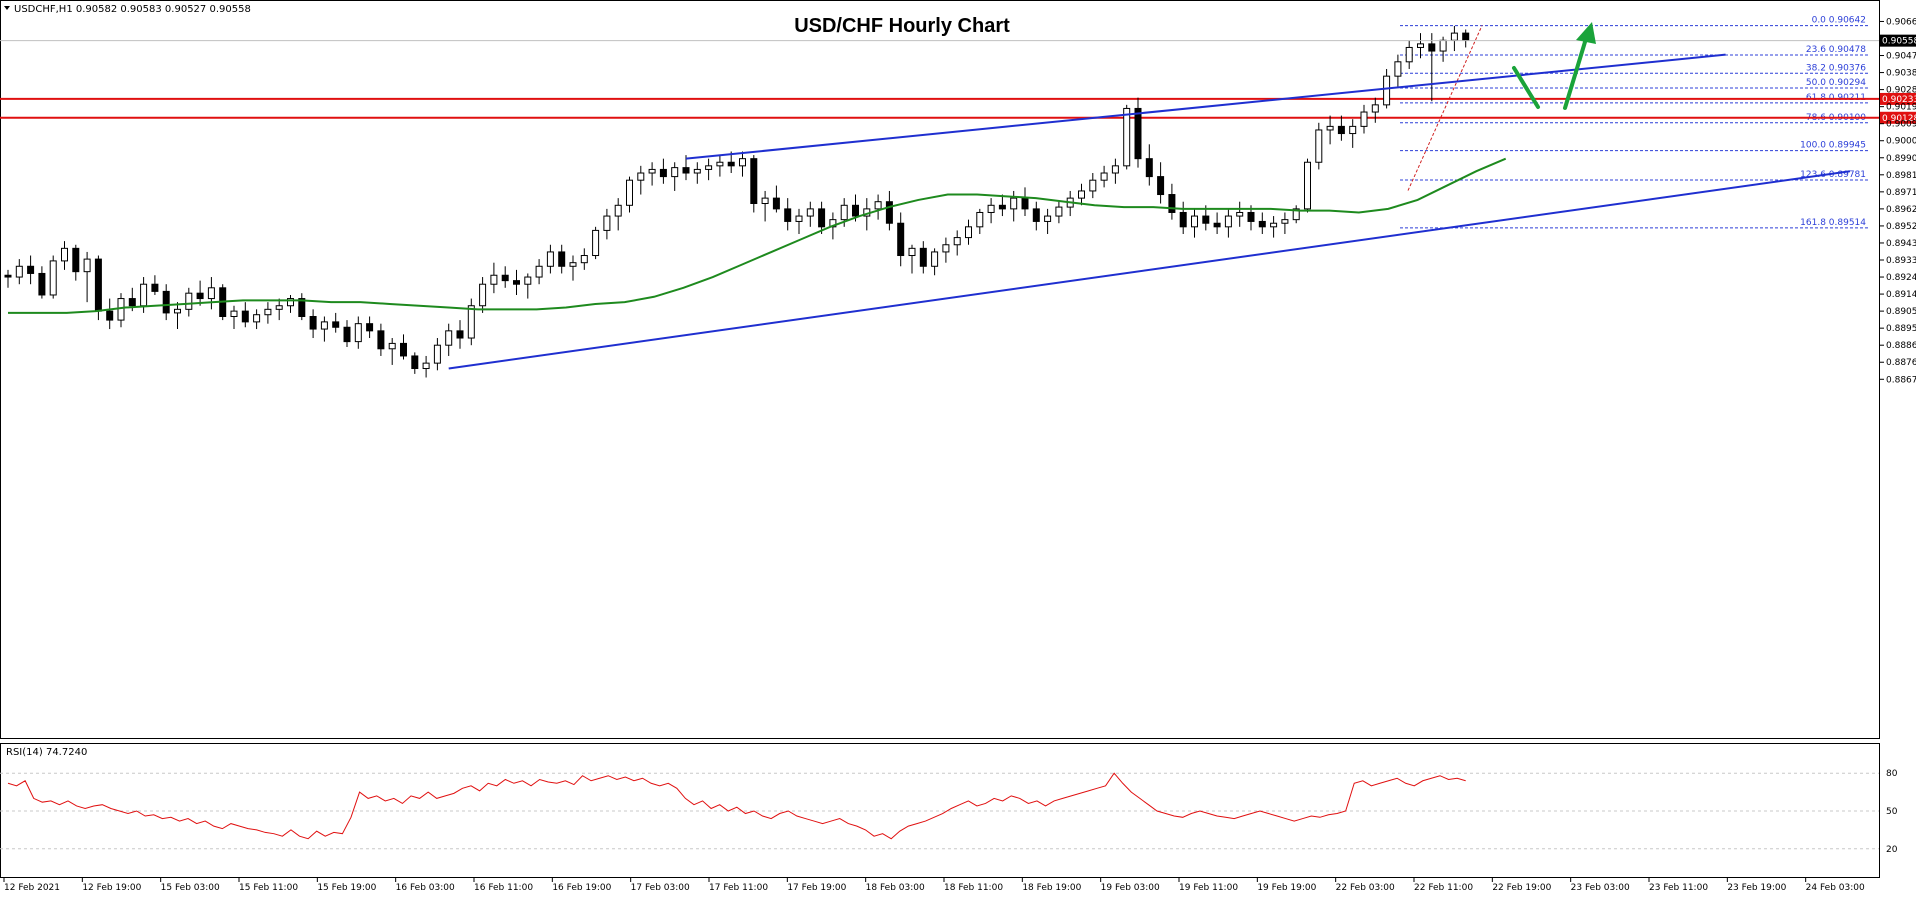  Describe the element at coordinates (1901, 295) in the screenshot. I see `price-tick-label: 0.89145` at that location.